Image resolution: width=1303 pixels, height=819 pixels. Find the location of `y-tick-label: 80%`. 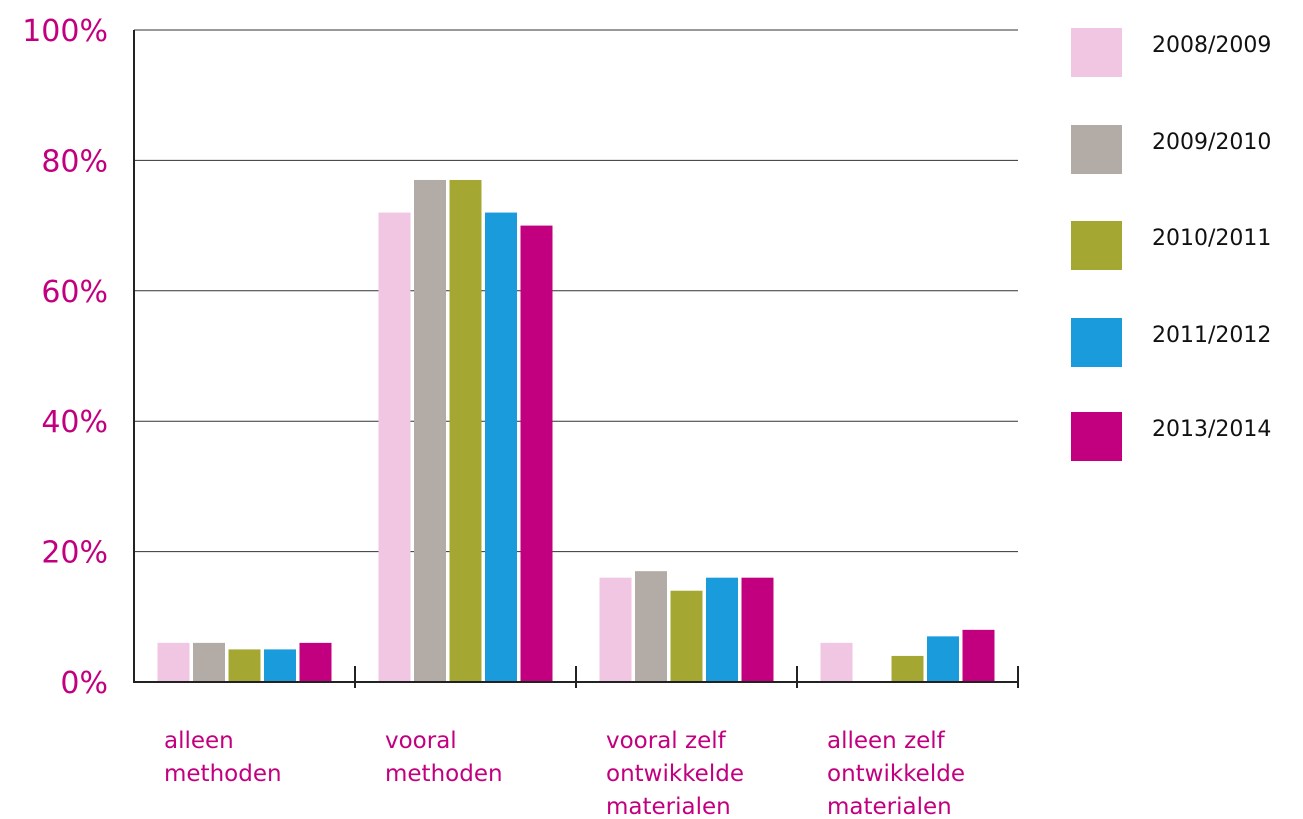

y-tick-label: 80% is located at coordinates (74, 161).